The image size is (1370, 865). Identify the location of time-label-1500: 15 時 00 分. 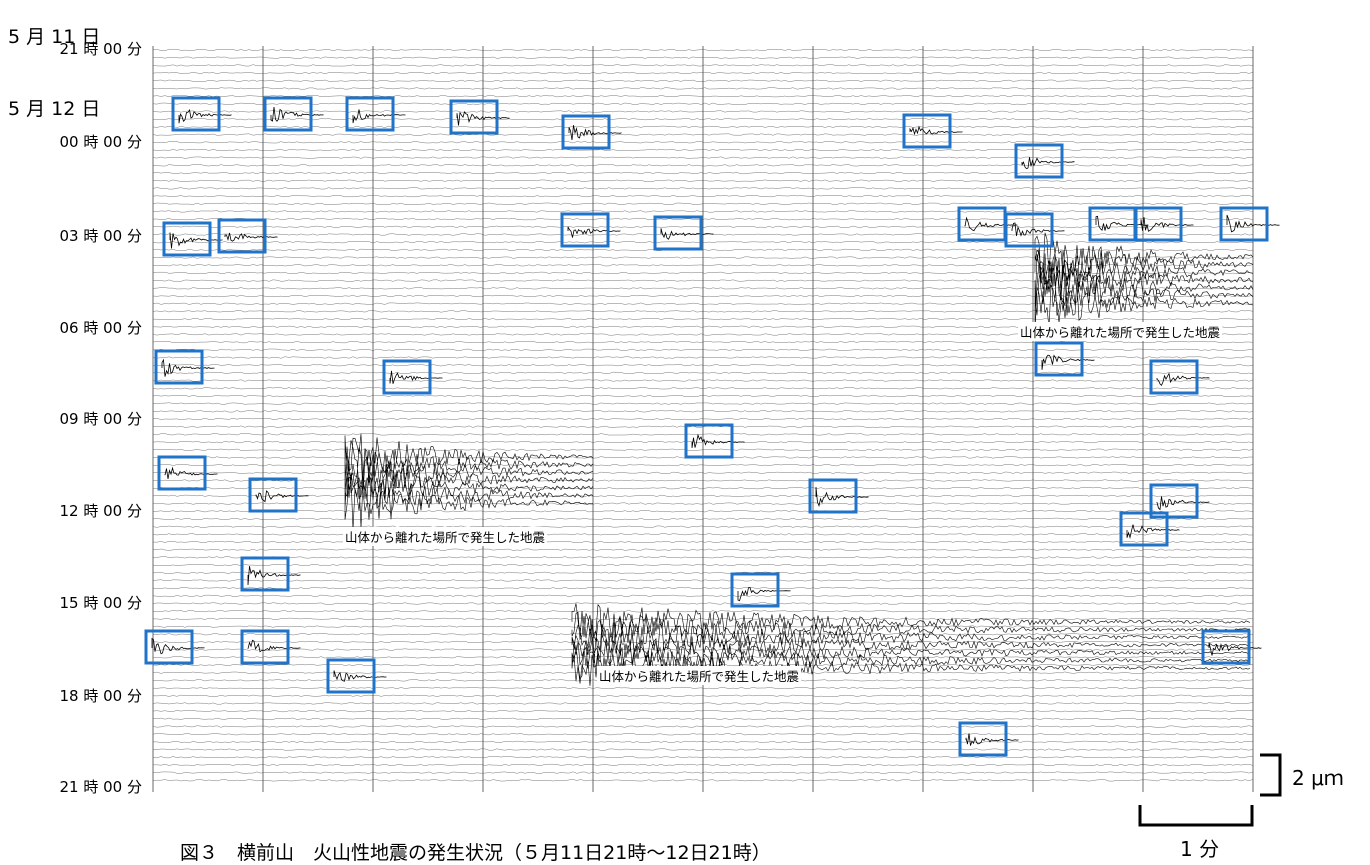
(100, 603).